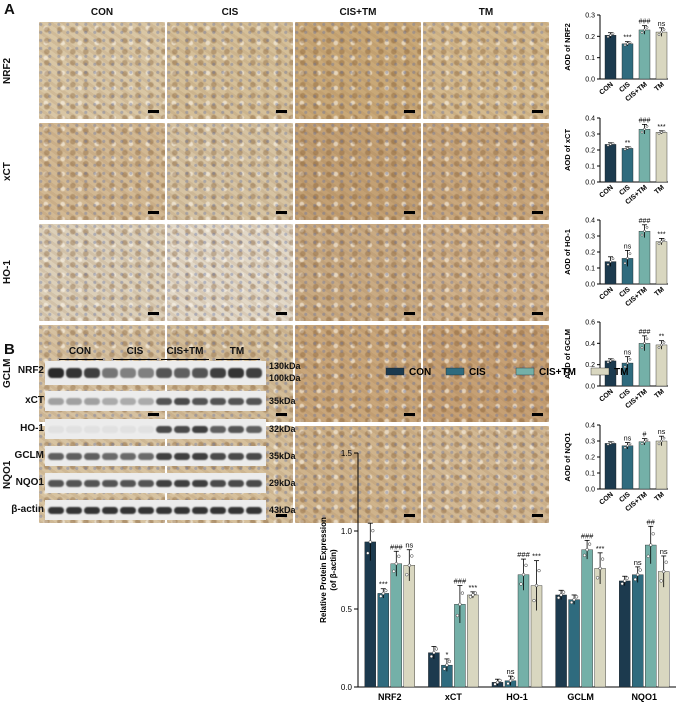  Describe the element at coordinates (285, 366) in the screenshot. I see `kda-130: 130kDa` at that location.